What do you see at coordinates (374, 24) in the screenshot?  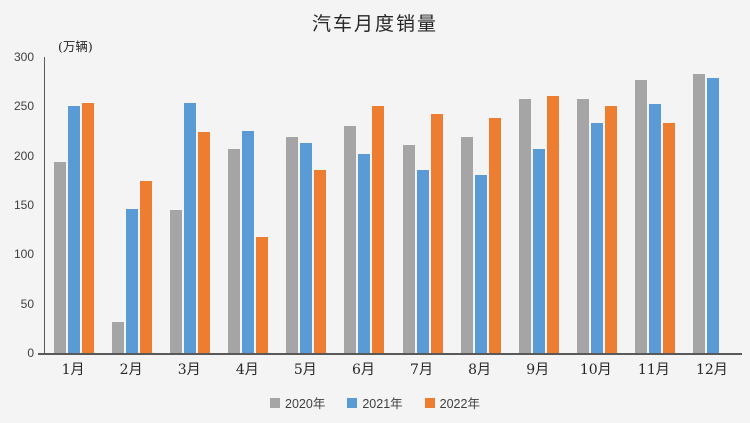 I see `chart-title: 汽车月度销量` at bounding box center [374, 24].